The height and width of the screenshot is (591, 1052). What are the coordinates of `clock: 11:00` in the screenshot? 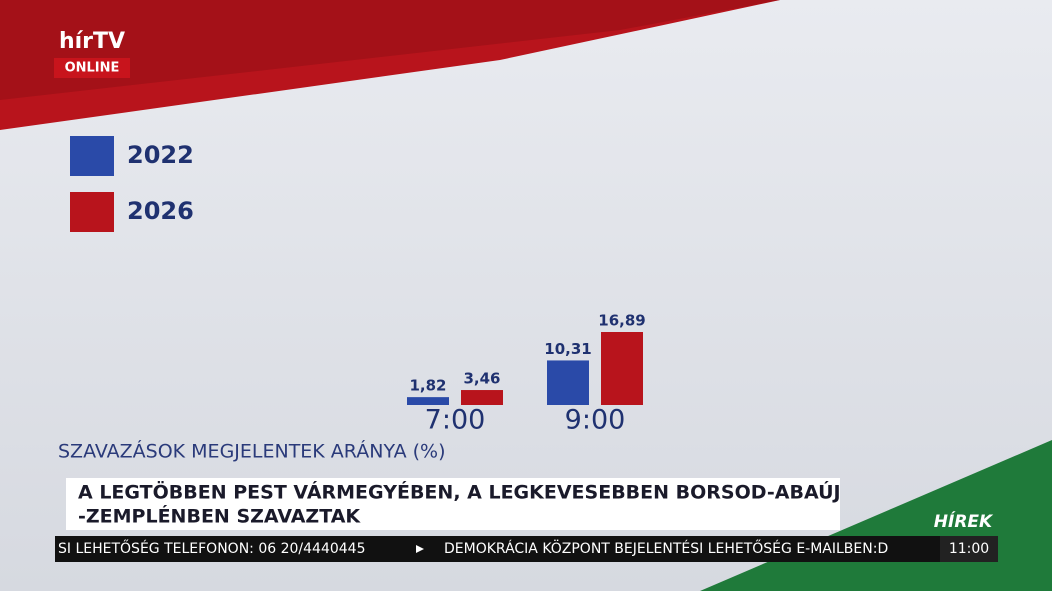 It's located at (969, 549).